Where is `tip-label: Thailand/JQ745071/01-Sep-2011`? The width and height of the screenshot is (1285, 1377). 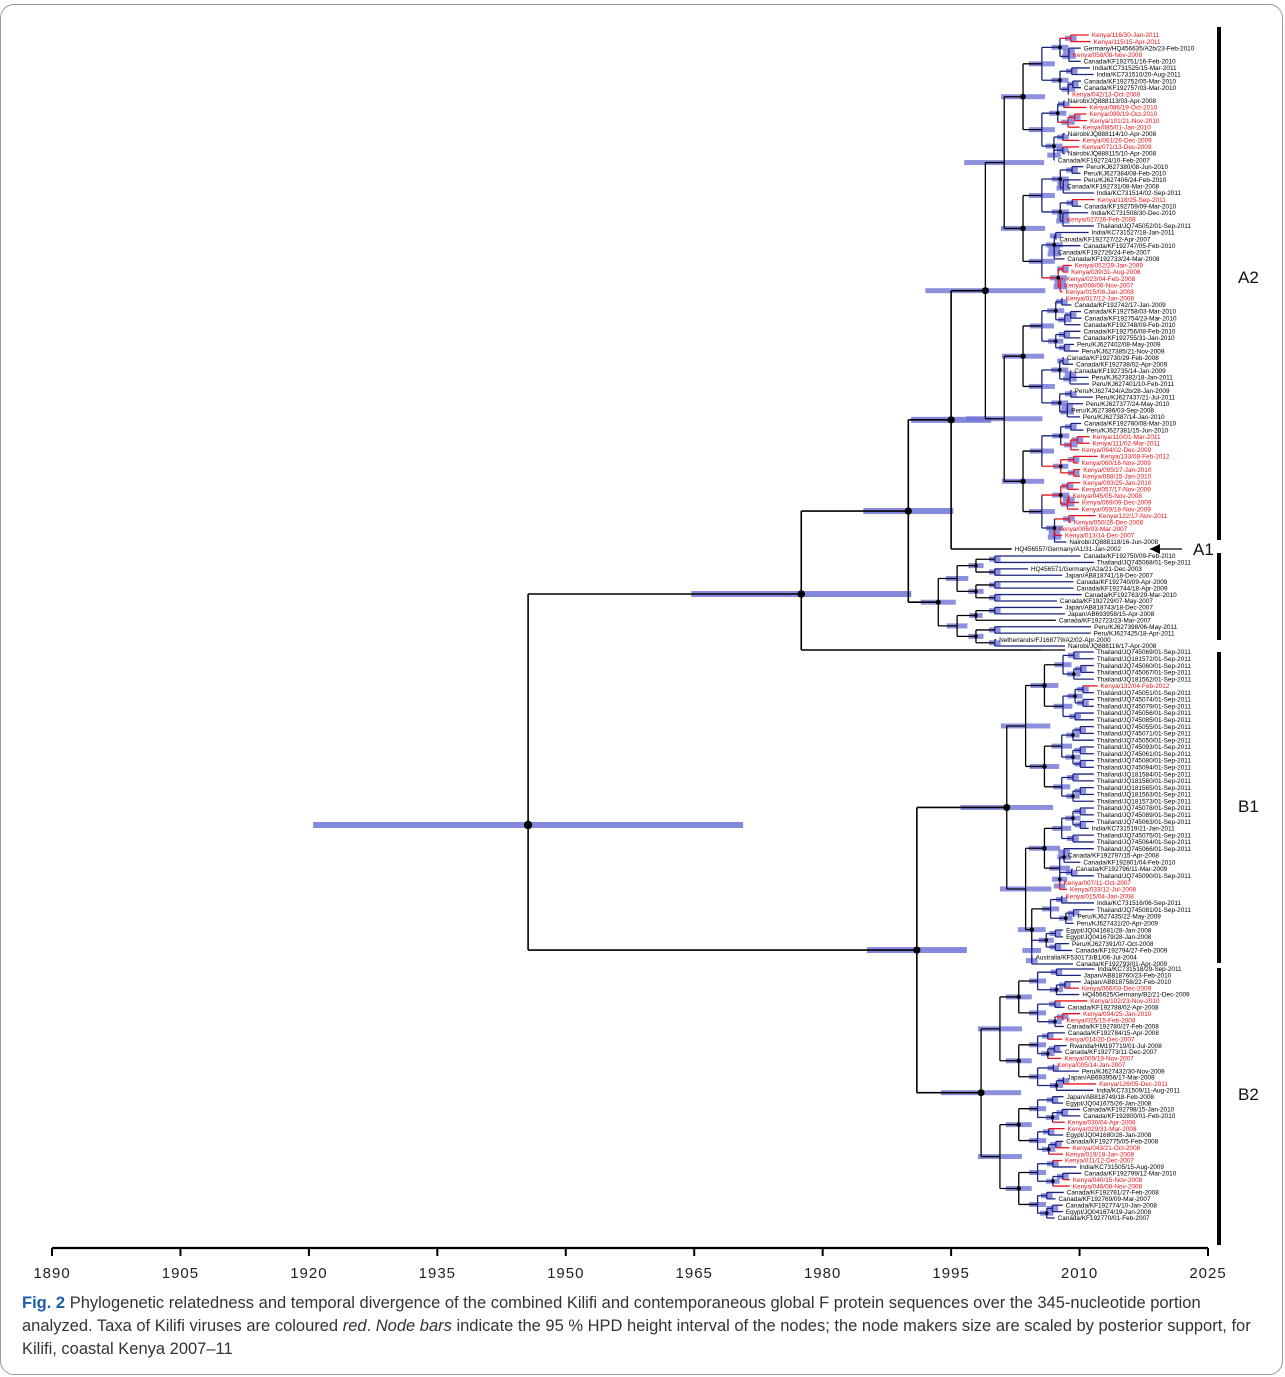
tip-label: Thailand/JQ745071/01-Sep-2011 is located at coordinates (1144, 734).